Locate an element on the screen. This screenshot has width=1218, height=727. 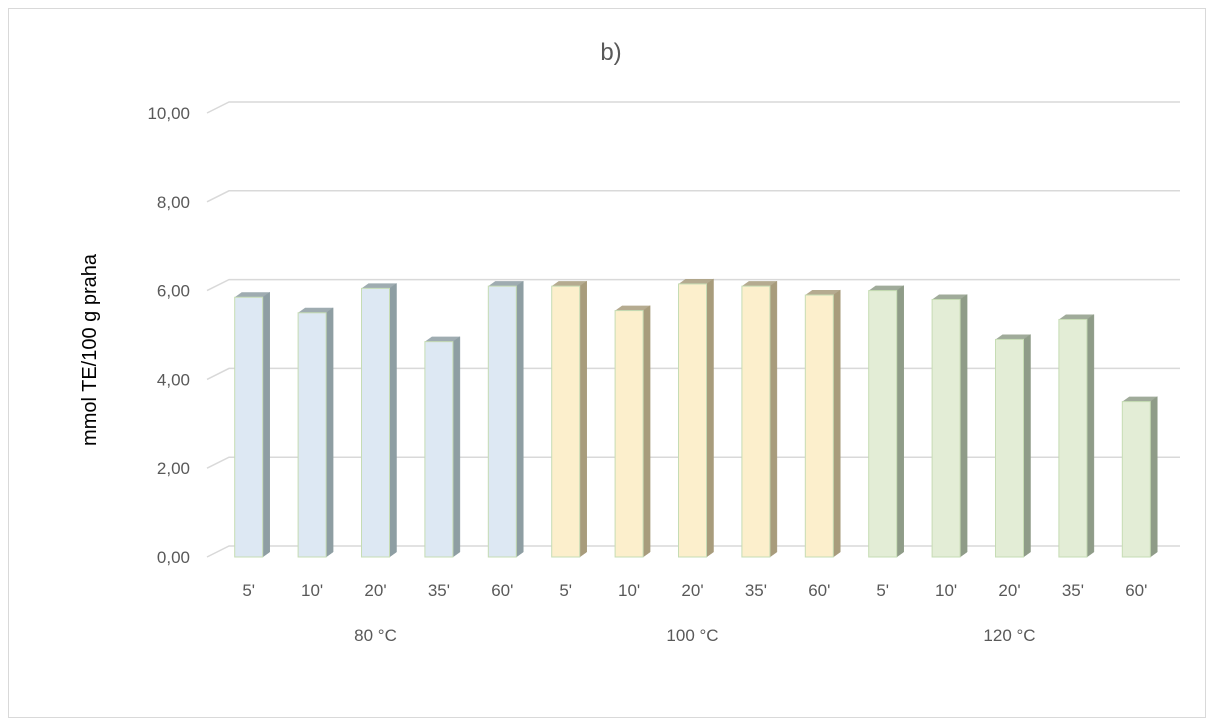
group-label: 80 °C is located at coordinates (375, 635).